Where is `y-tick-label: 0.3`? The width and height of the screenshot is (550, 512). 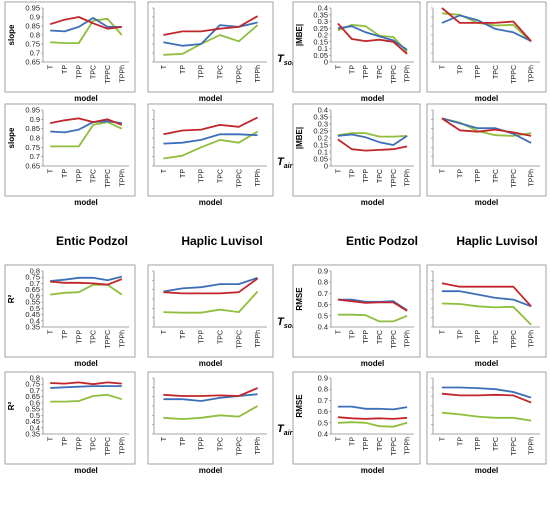 y-tick-label: 0.3 is located at coordinates (323, 124).